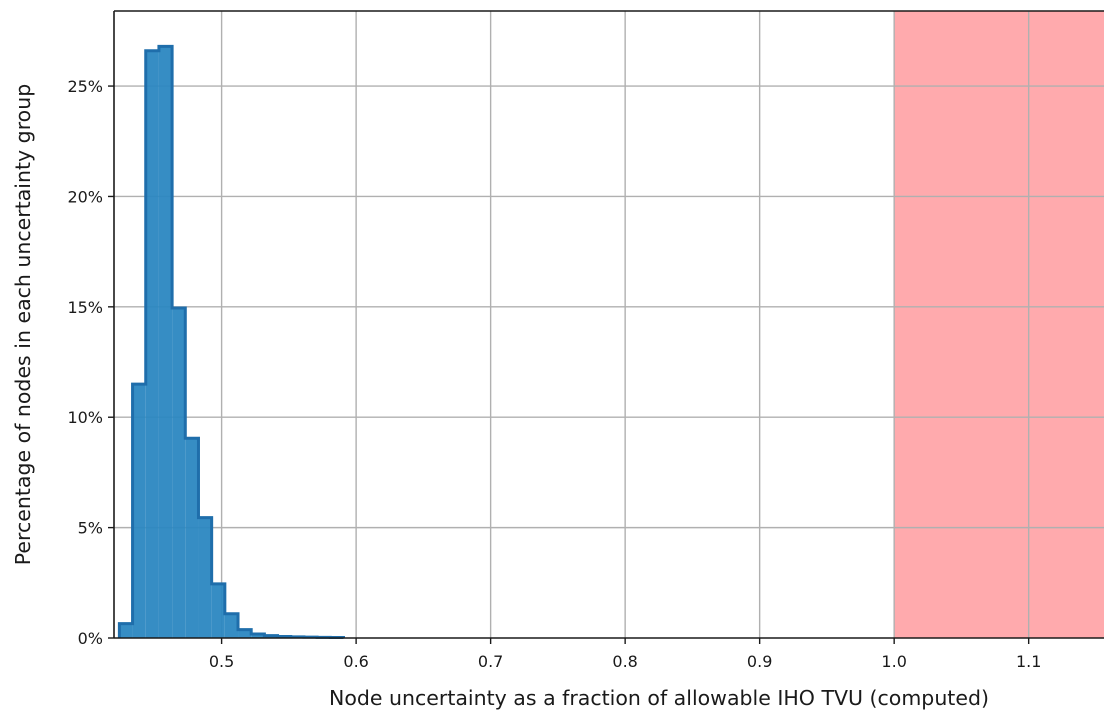  I want to click on y-tick-label: 10%, so click(85, 417).